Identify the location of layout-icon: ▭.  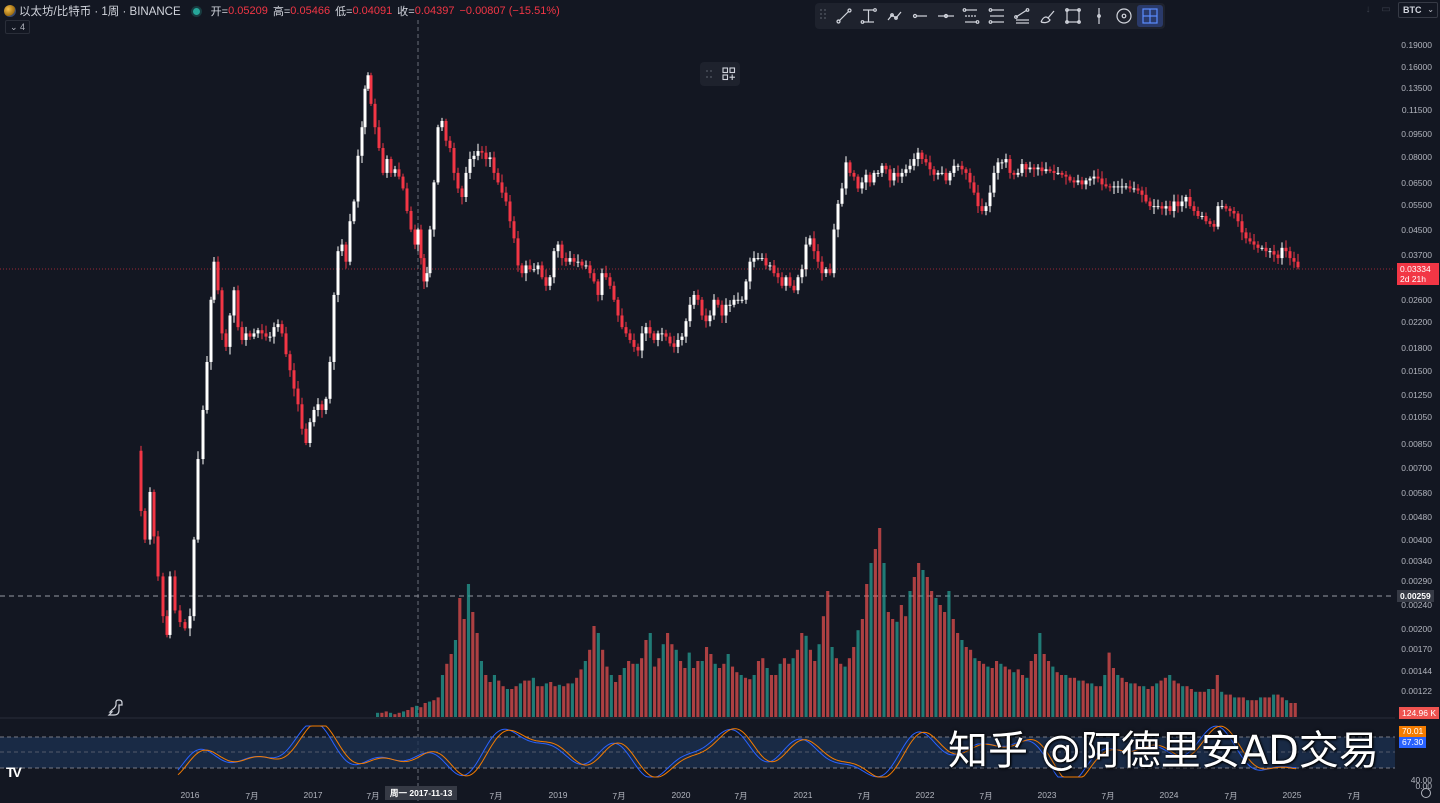
(1386, 9).